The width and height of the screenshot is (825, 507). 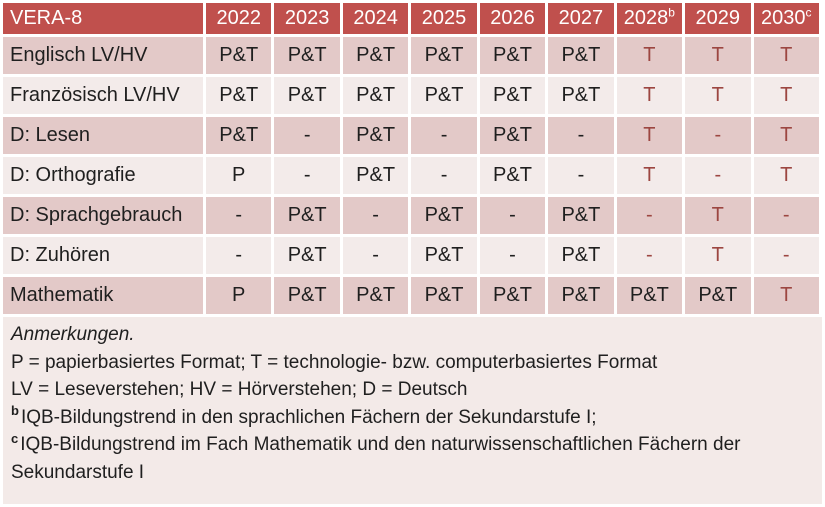 What do you see at coordinates (103, 95) in the screenshot?
I see `subject-cell: Französisch LV/HV` at bounding box center [103, 95].